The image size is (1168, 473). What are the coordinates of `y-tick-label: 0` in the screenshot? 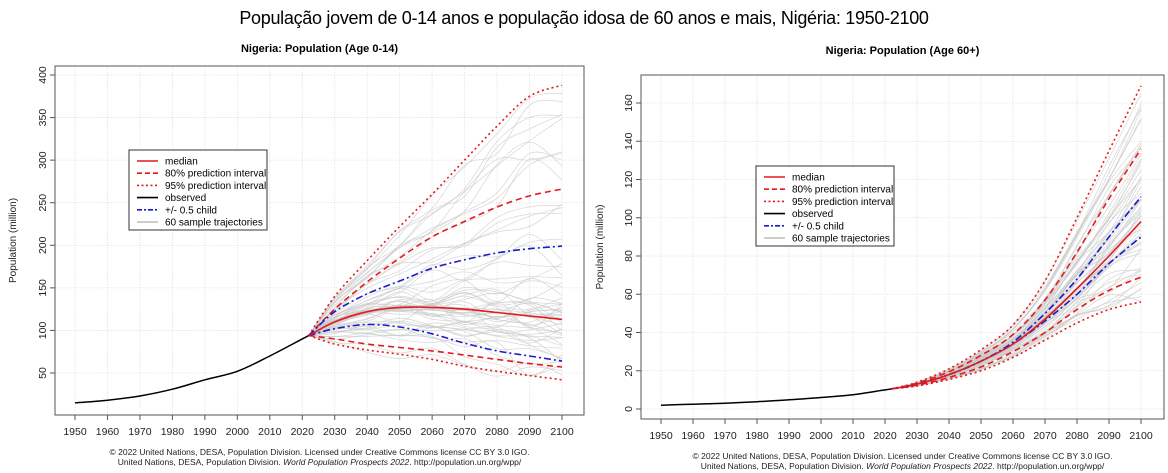 It's located at (629, 409).